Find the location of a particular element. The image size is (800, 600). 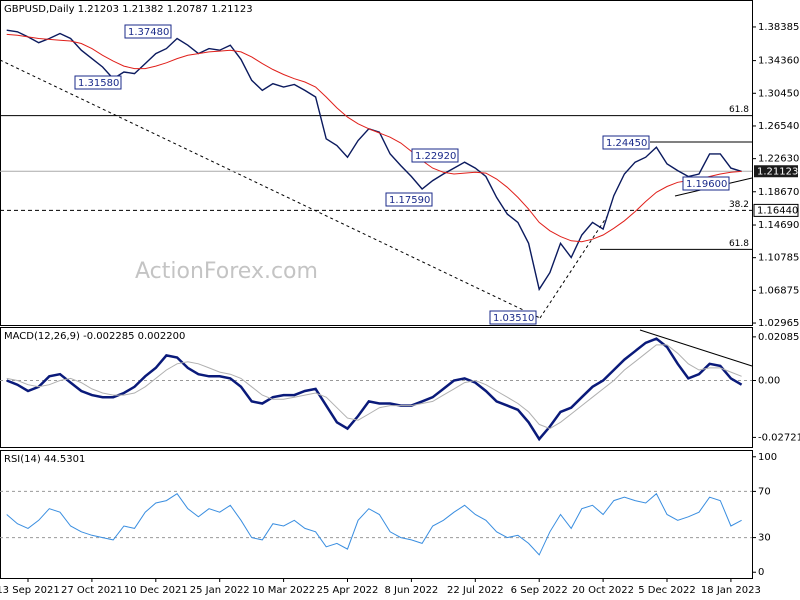

x-tick-label: 8 Jun 2022 is located at coordinates (412, 590).